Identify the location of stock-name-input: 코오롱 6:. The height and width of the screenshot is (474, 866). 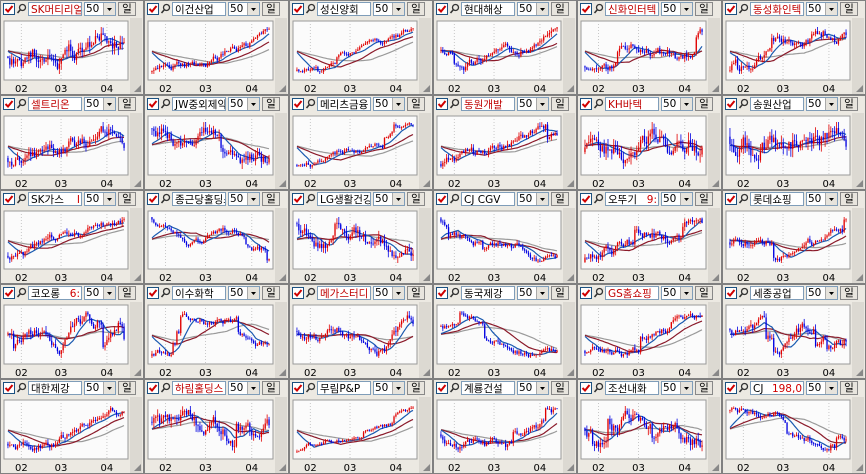
(55, 293).